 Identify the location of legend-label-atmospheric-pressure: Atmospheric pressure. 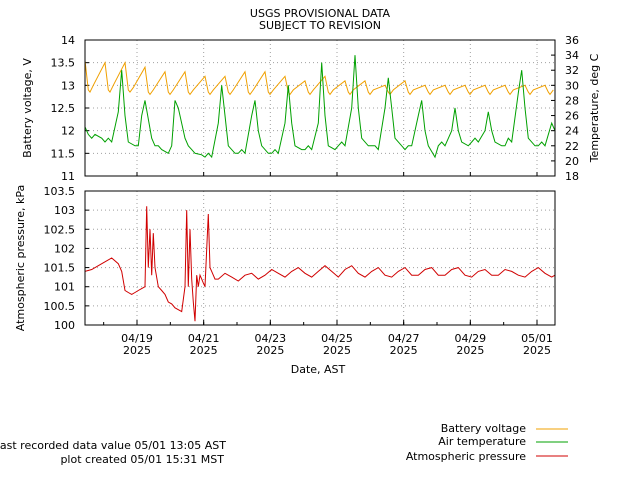
(466, 456).